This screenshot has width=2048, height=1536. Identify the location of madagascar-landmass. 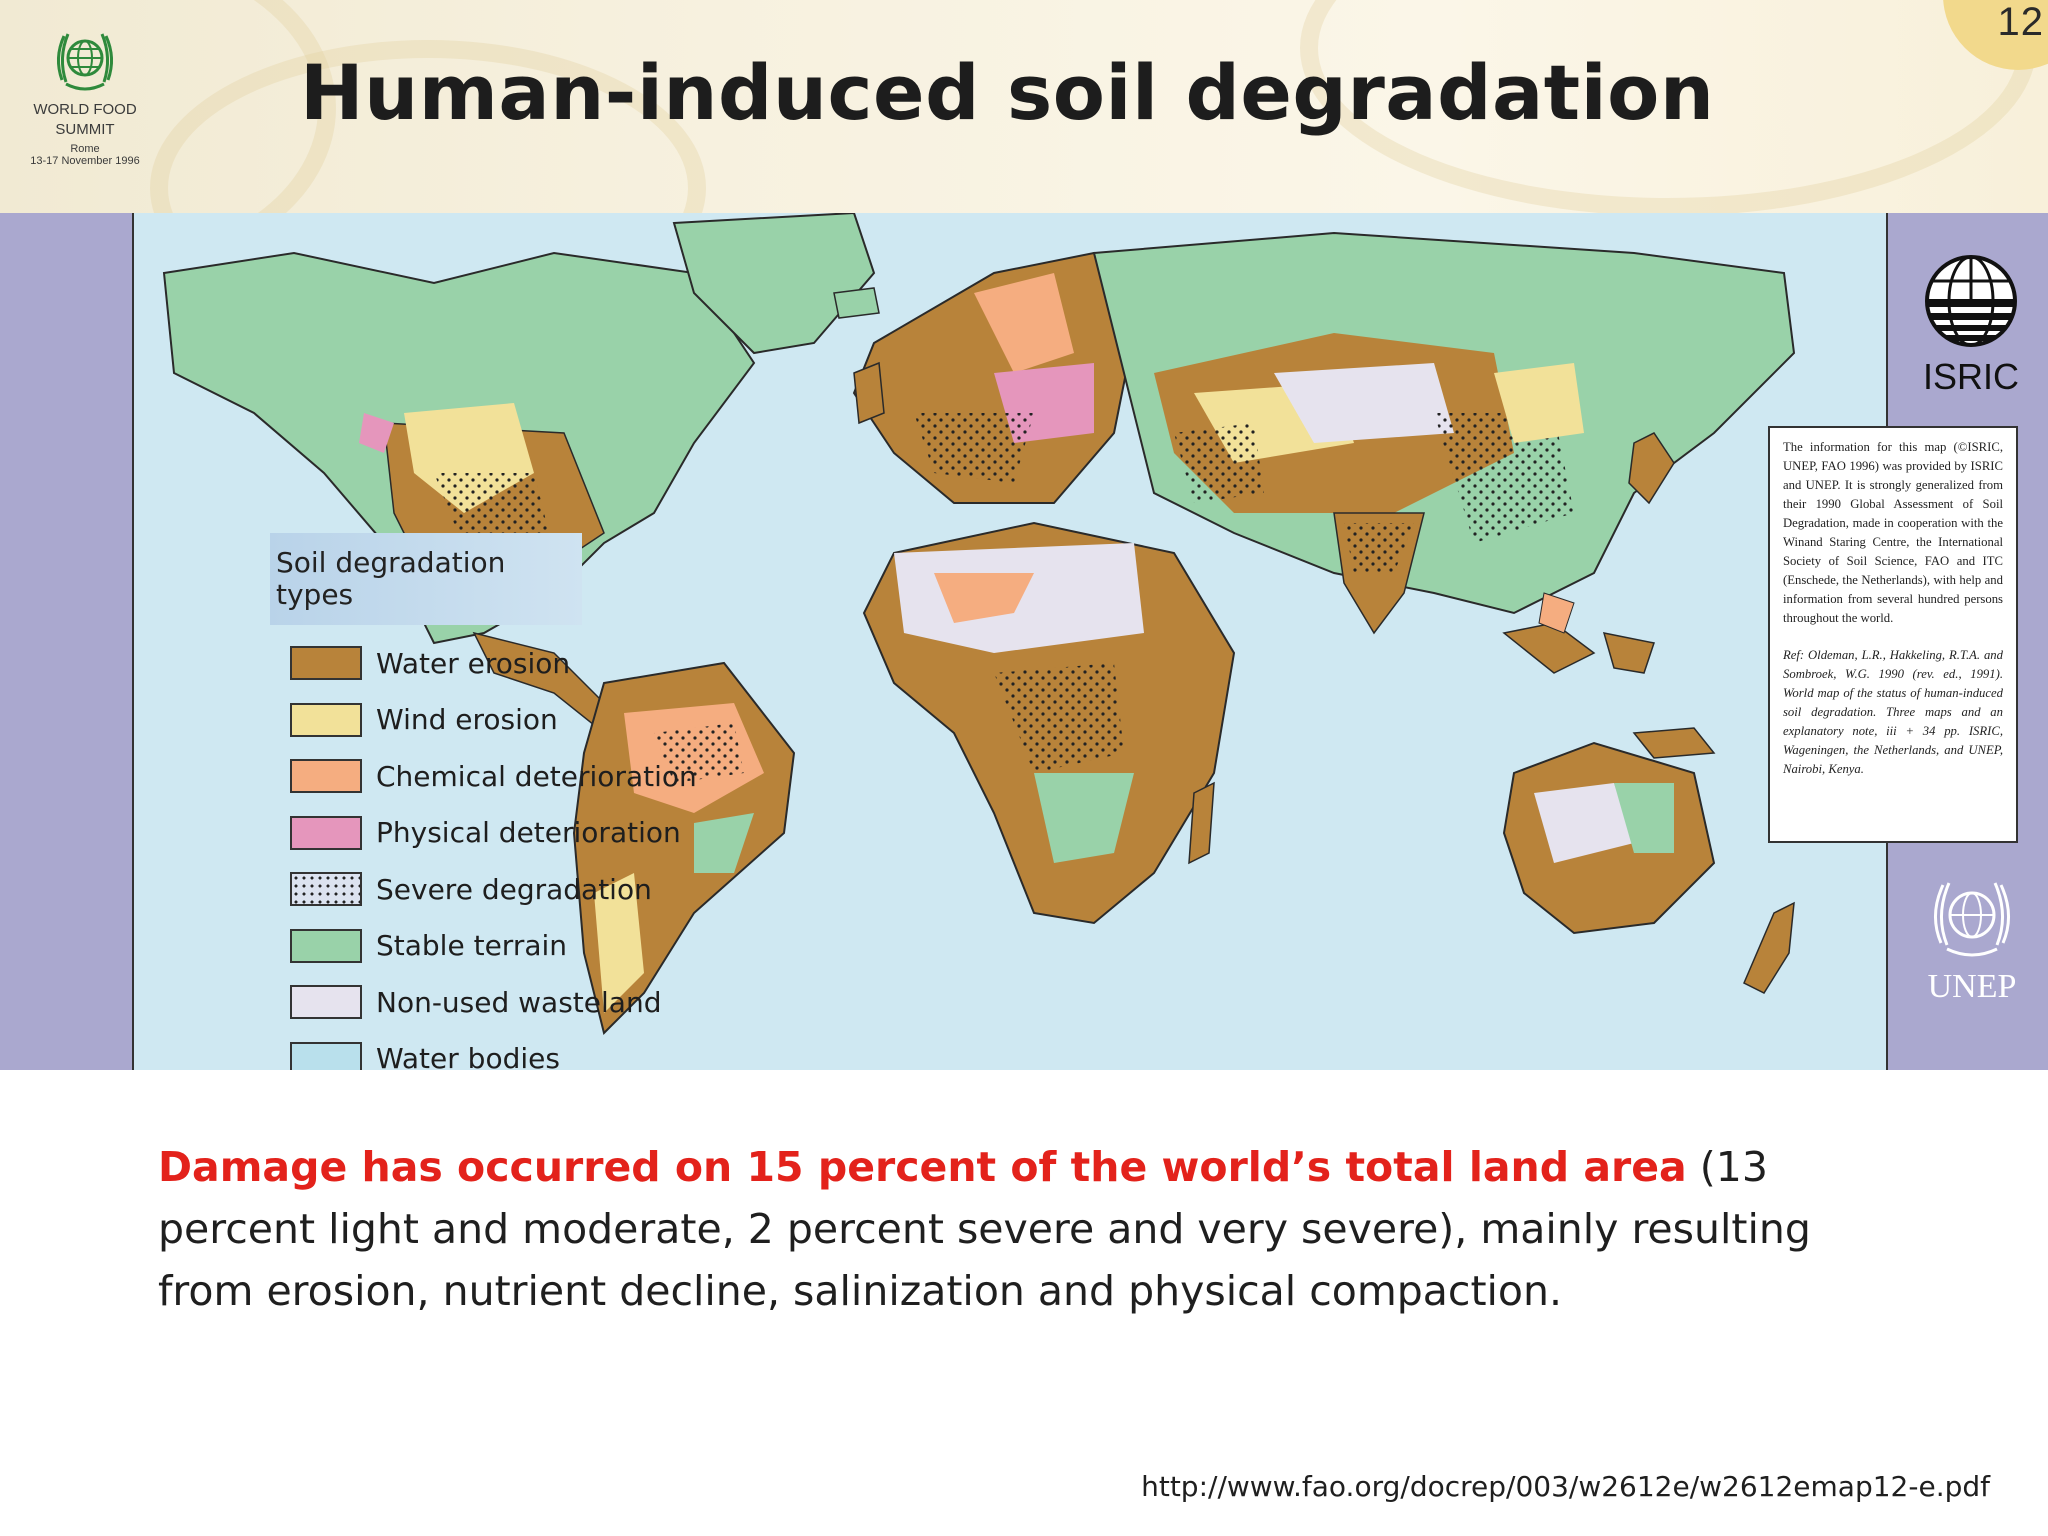
(1201, 823).